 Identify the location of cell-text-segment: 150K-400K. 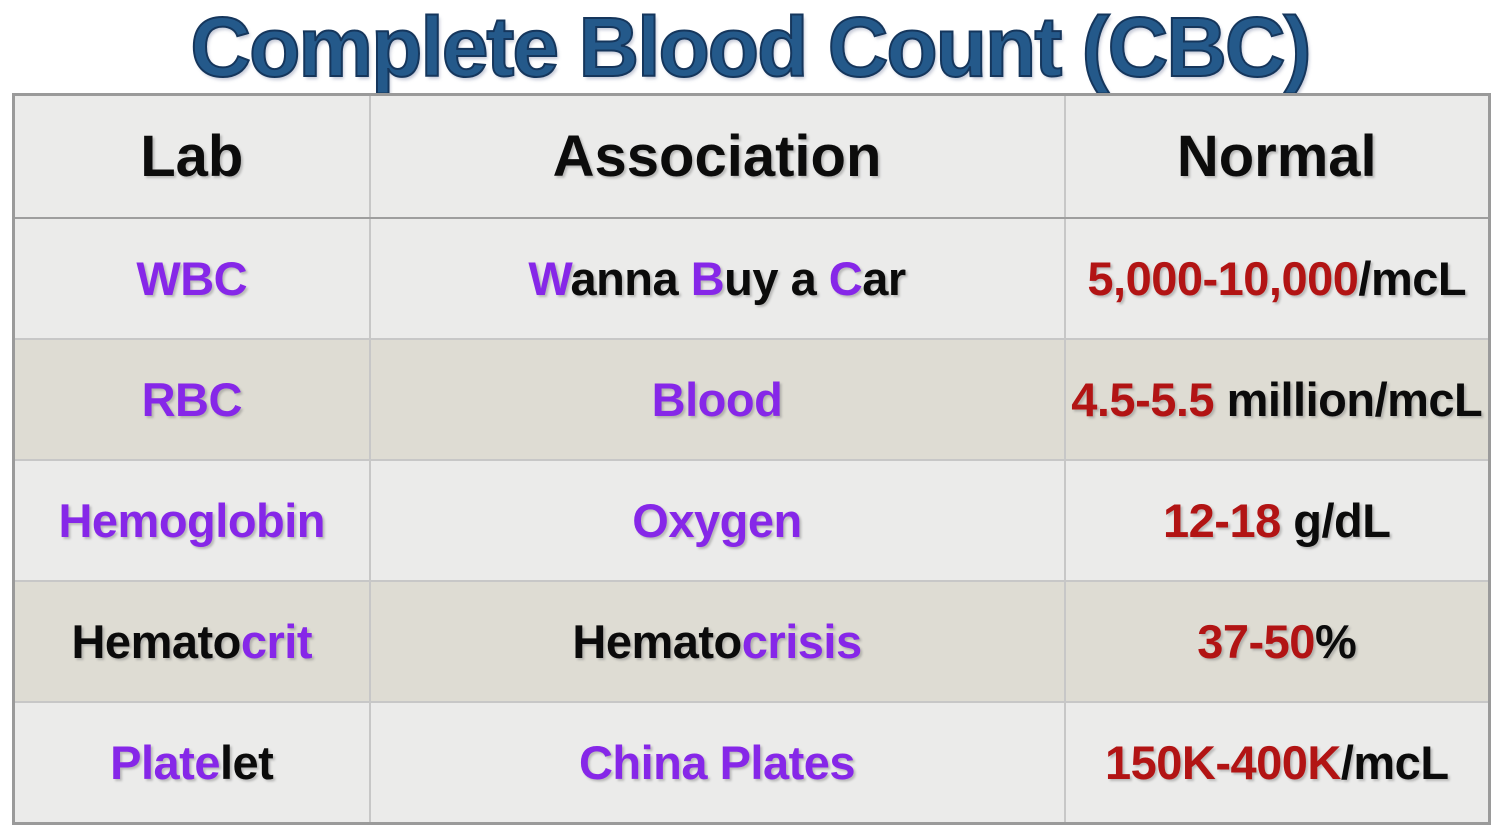
(1222, 762).